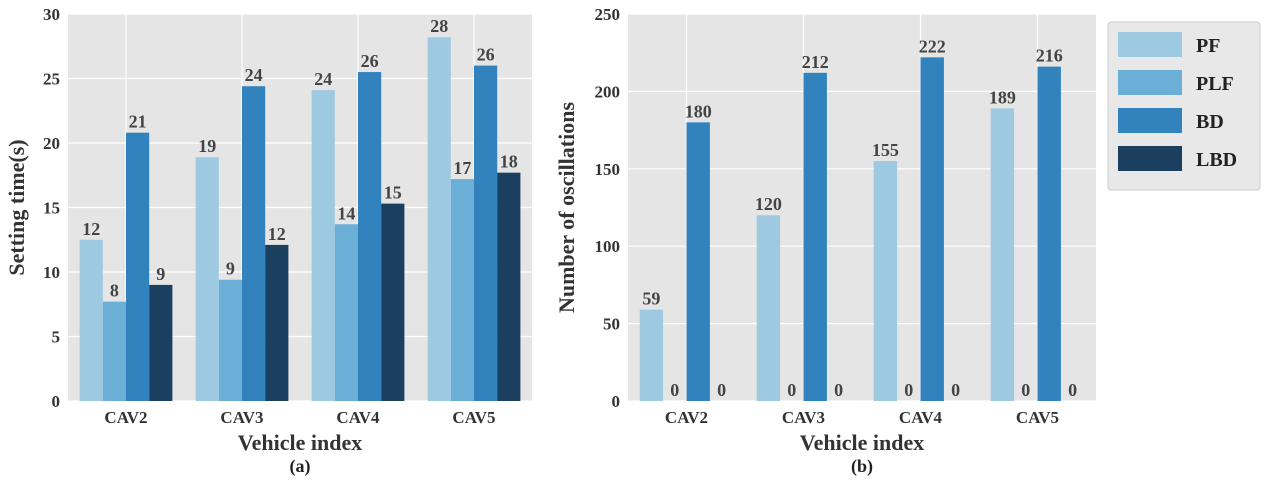  What do you see at coordinates (616, 401) in the screenshot?
I see `chart-b-ytick-label: 0` at bounding box center [616, 401].